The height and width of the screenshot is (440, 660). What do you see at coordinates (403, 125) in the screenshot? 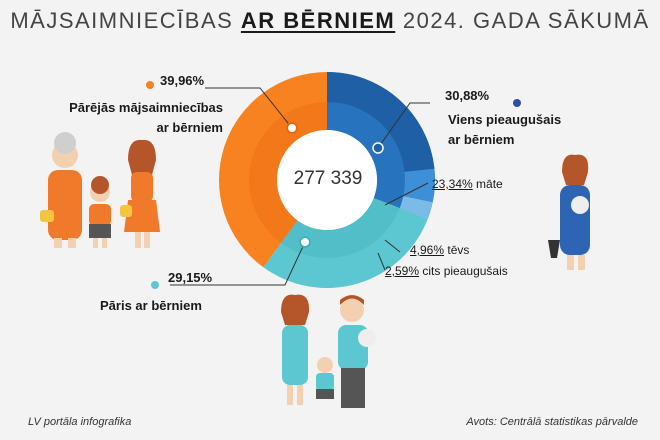
I see `leader-line-single` at bounding box center [403, 125].